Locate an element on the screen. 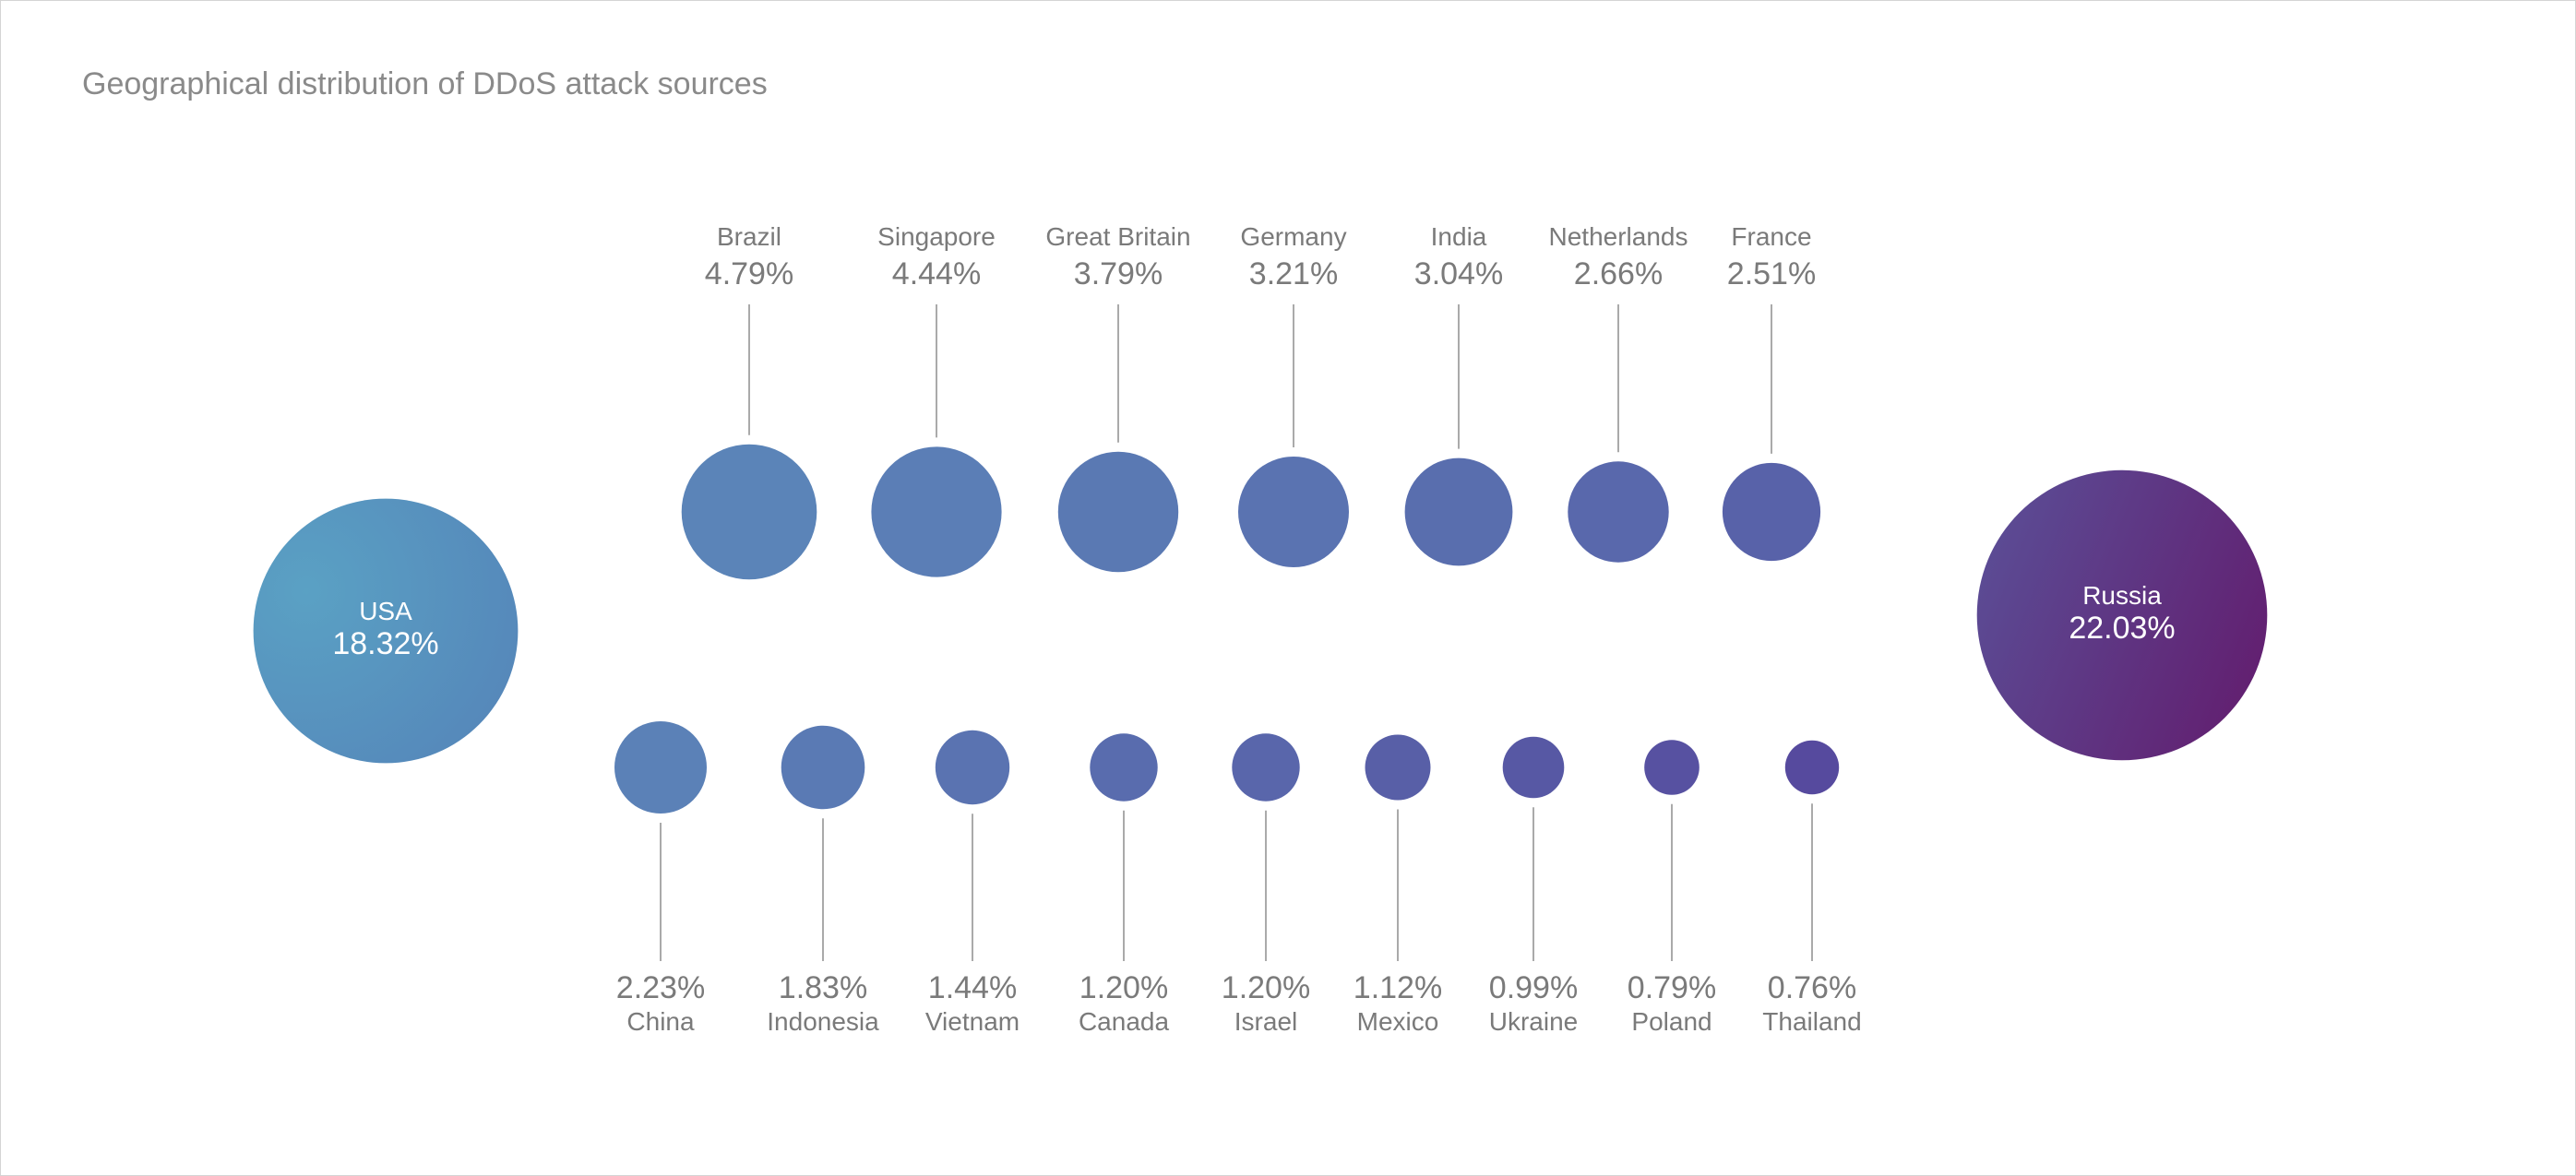 The height and width of the screenshot is (1176, 2576). value-label-singapore: 4.44% is located at coordinates (936, 273).